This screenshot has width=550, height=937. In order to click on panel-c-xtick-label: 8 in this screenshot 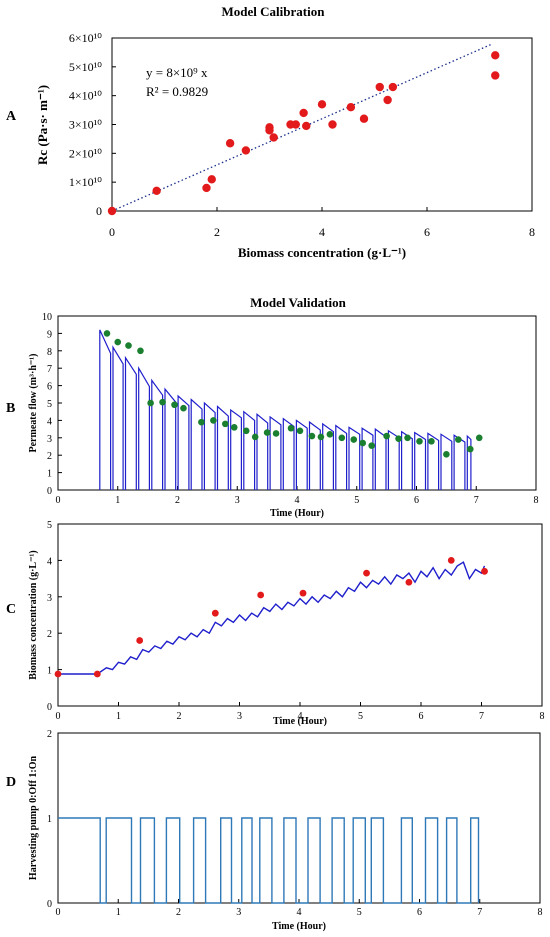, I will do `click(542, 716)`.